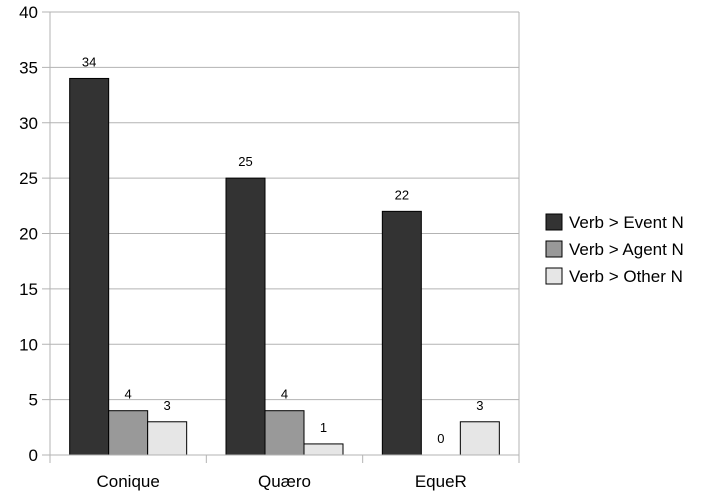 This screenshot has height=498, width=722. I want to click on y-tick-label: 20, so click(28, 234).